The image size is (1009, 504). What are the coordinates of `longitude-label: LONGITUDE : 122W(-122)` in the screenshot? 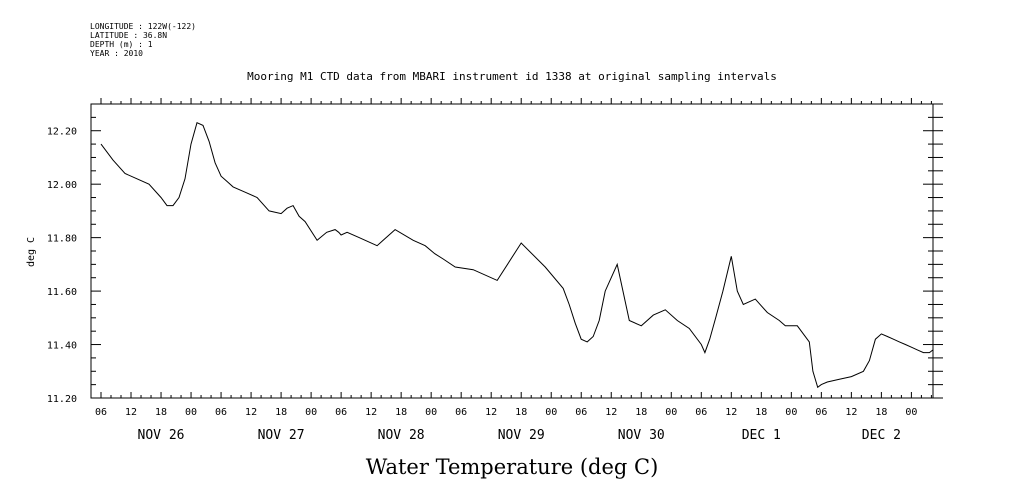 It's located at (143, 26).